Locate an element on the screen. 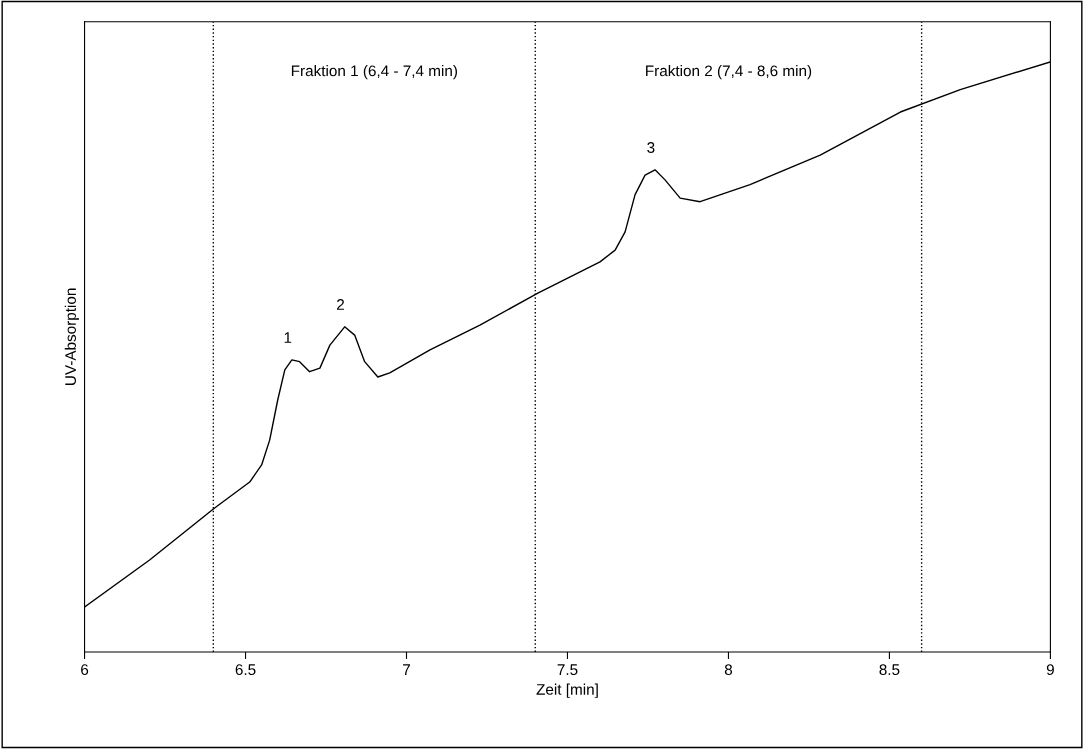  x-tick-label: 6 is located at coordinates (85, 670).